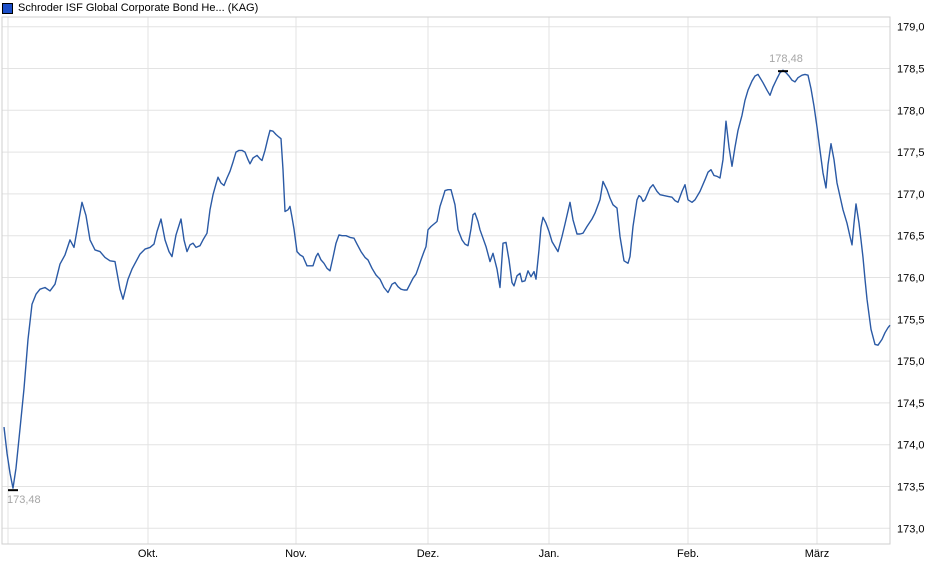 This screenshot has width=940, height=579. Describe the element at coordinates (911, 28) in the screenshot. I see `y-axis-label: 179,0` at that location.